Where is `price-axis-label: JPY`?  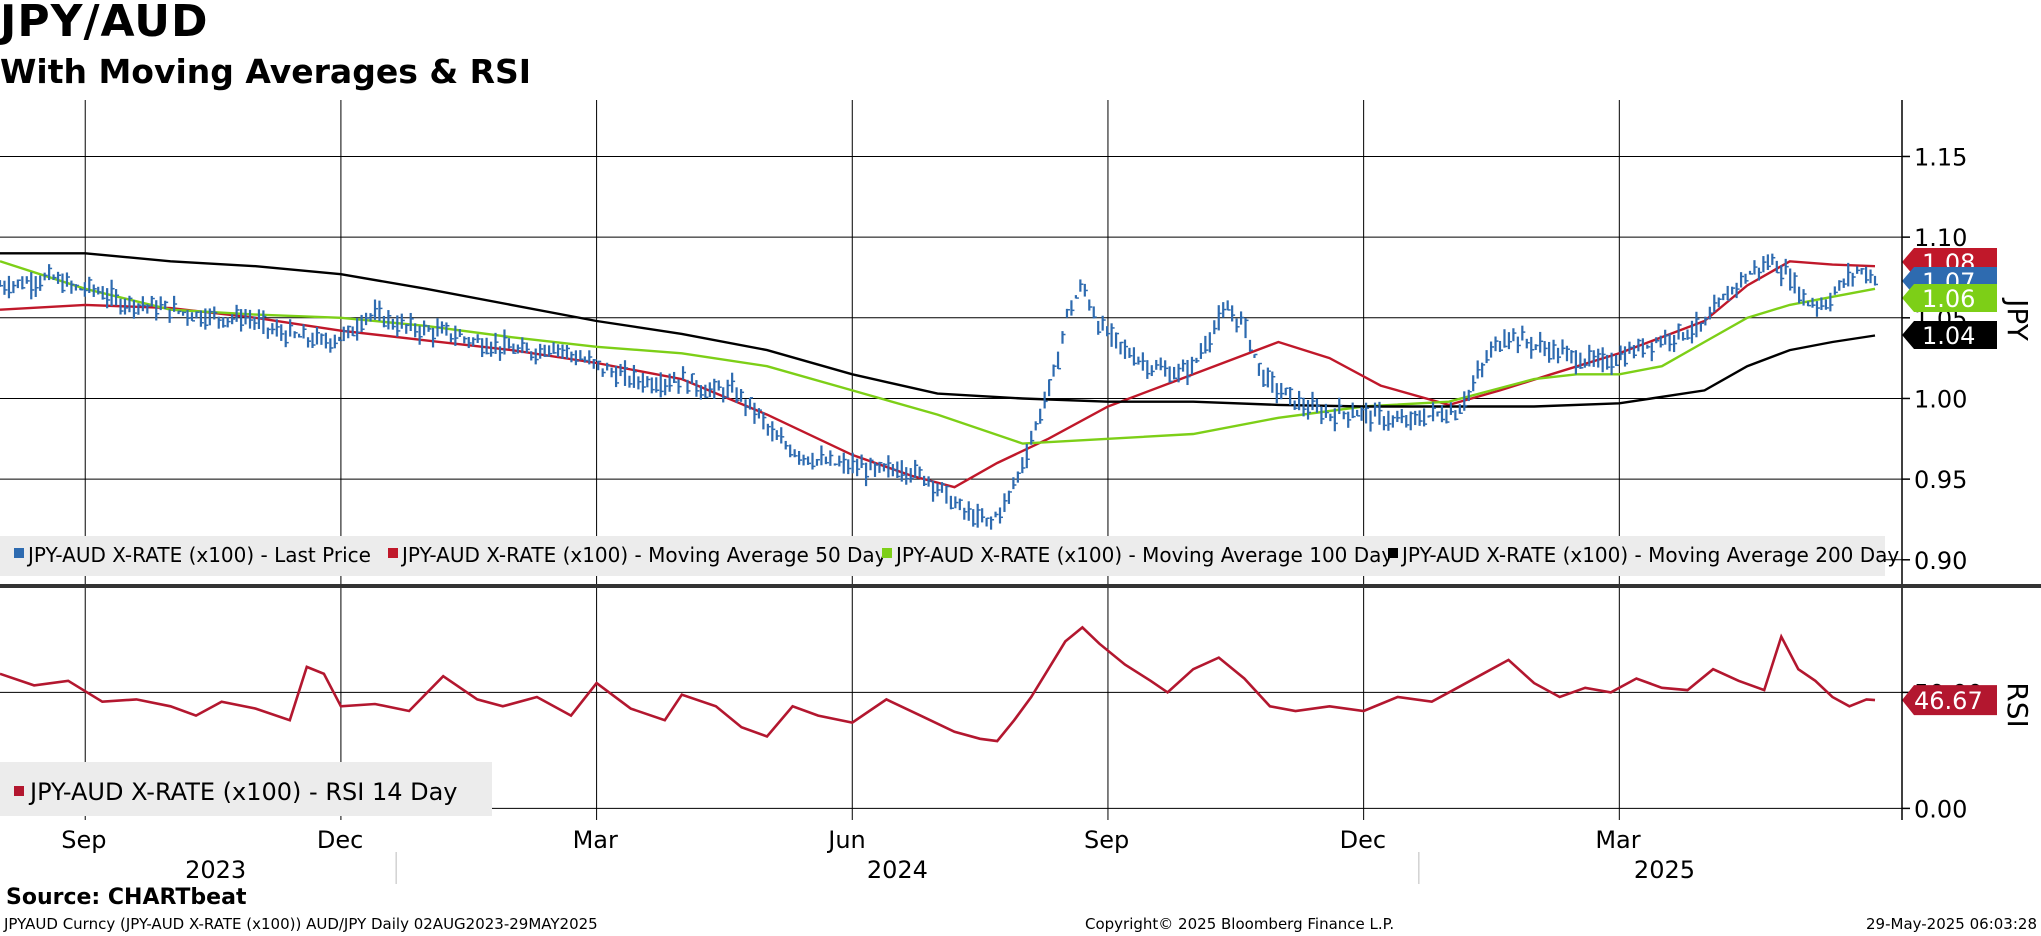
price-axis-label: JPY is located at coordinates (2017, 319).